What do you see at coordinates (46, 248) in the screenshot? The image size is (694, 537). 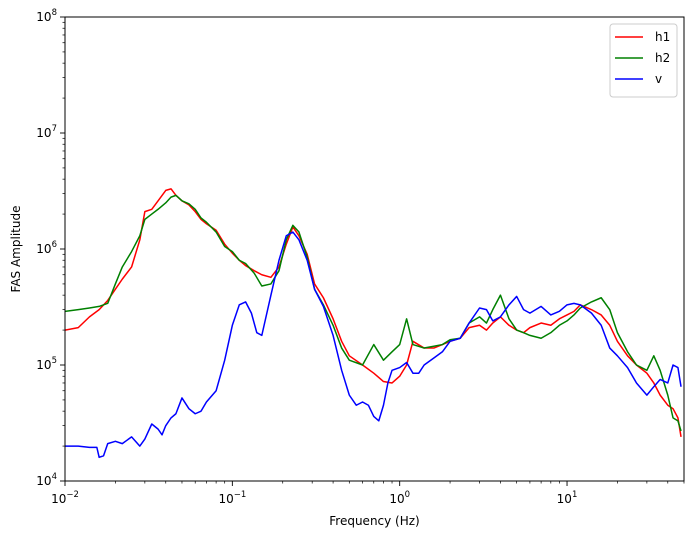 I see `y-tick-label: 10⁶` at bounding box center [46, 248].